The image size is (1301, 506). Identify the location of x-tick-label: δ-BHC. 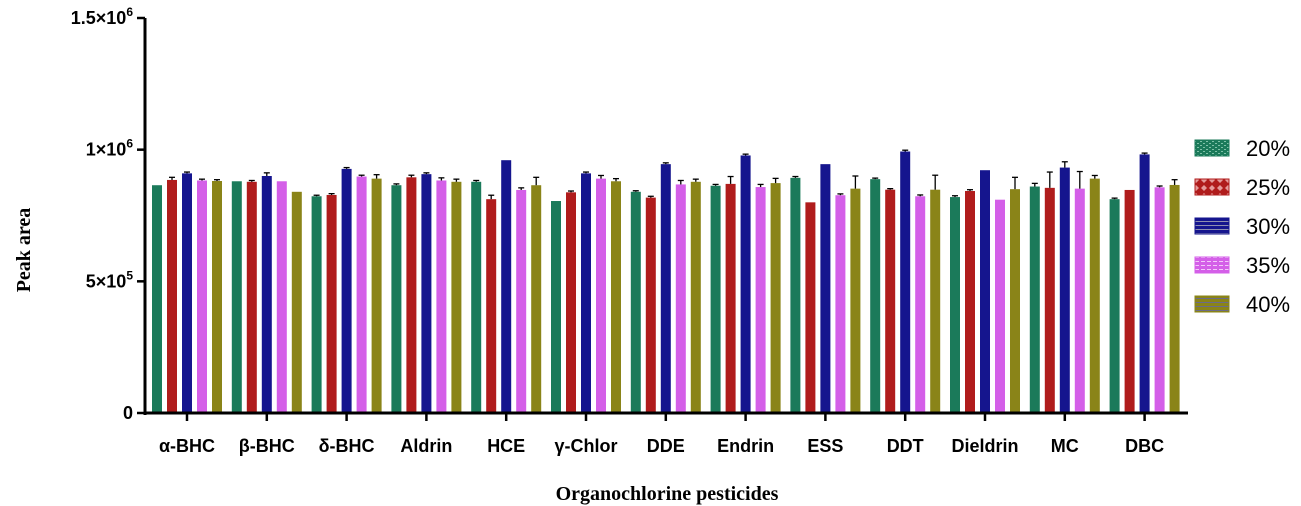
(347, 446).